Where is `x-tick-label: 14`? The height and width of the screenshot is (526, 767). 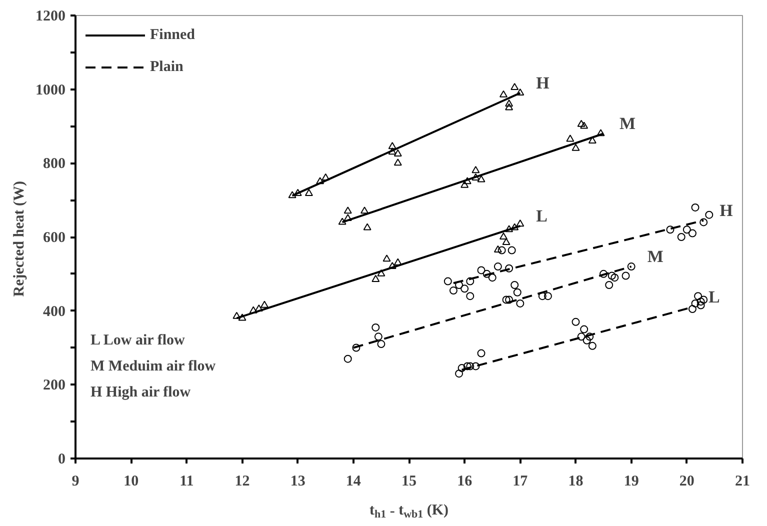
x-tick-label: 14 is located at coordinates (354, 482).